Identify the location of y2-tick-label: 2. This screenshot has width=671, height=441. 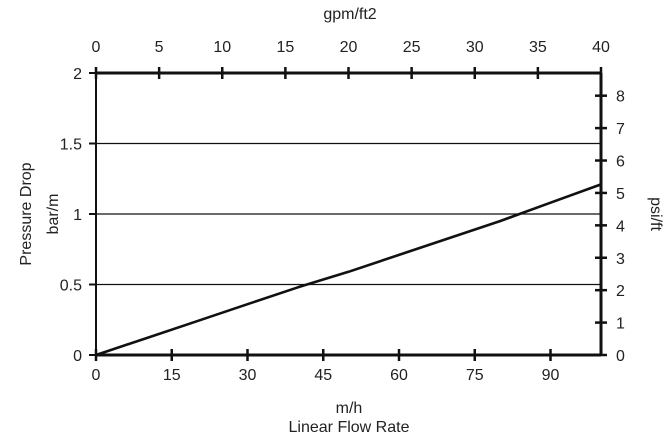
(620, 291).